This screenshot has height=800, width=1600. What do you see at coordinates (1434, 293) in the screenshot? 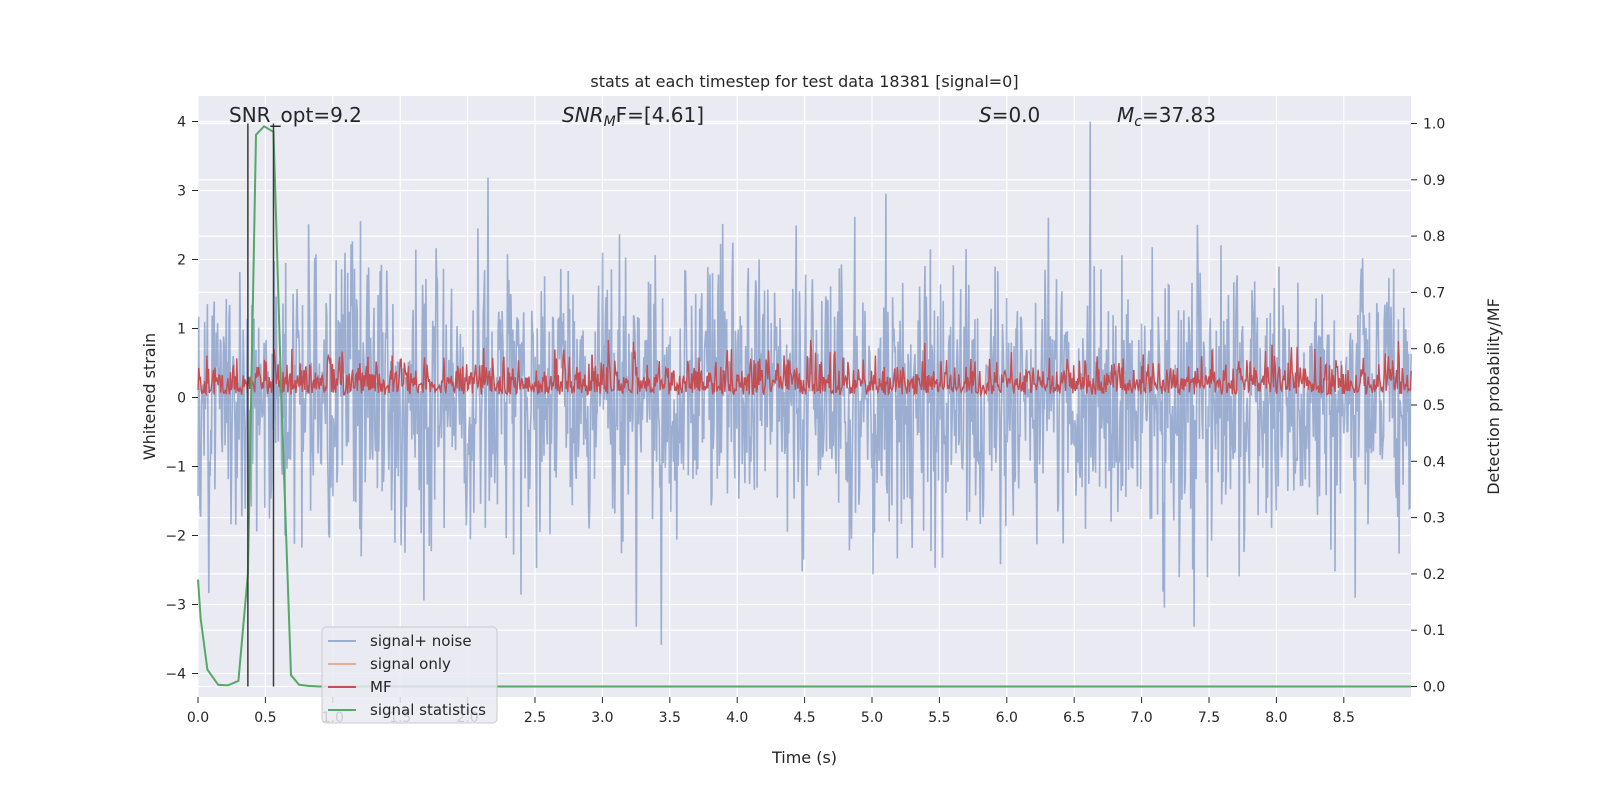
I see `y-right-tick-label: 0.7` at bounding box center [1434, 293].